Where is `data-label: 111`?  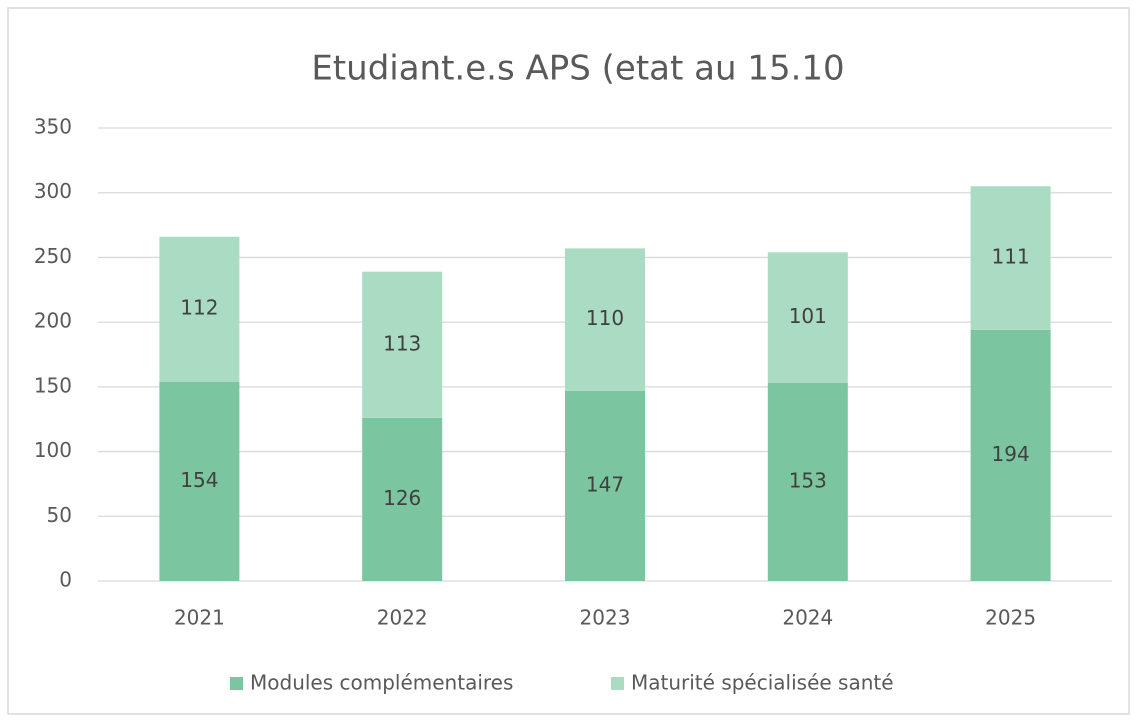
data-label: 111 is located at coordinates (1011, 257).